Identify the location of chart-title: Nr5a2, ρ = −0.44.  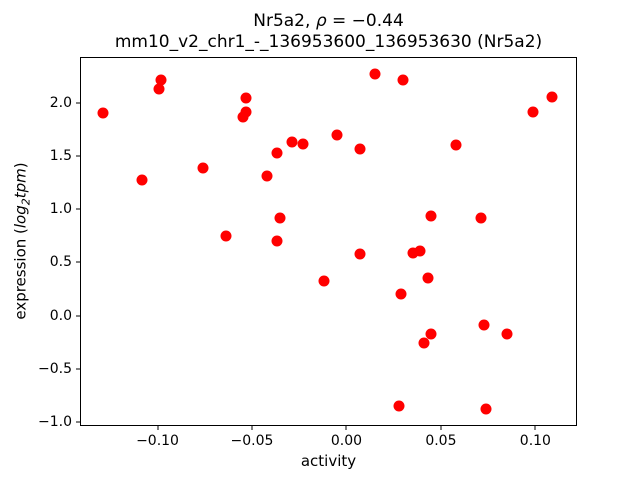
(328, 21).